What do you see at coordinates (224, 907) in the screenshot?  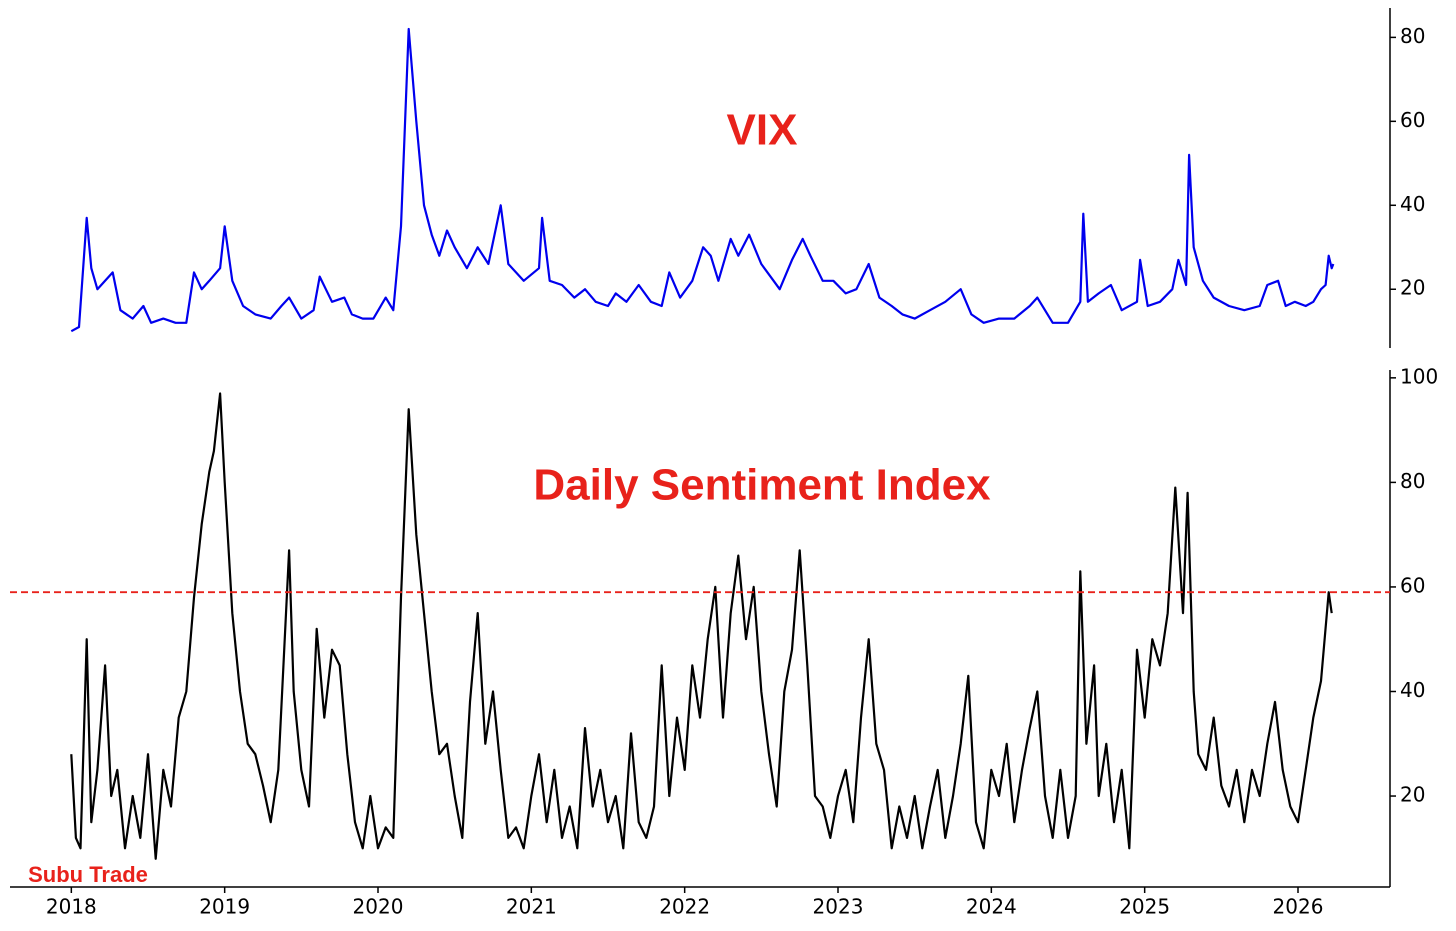 I see `x-tick-label: 2019` at bounding box center [224, 907].